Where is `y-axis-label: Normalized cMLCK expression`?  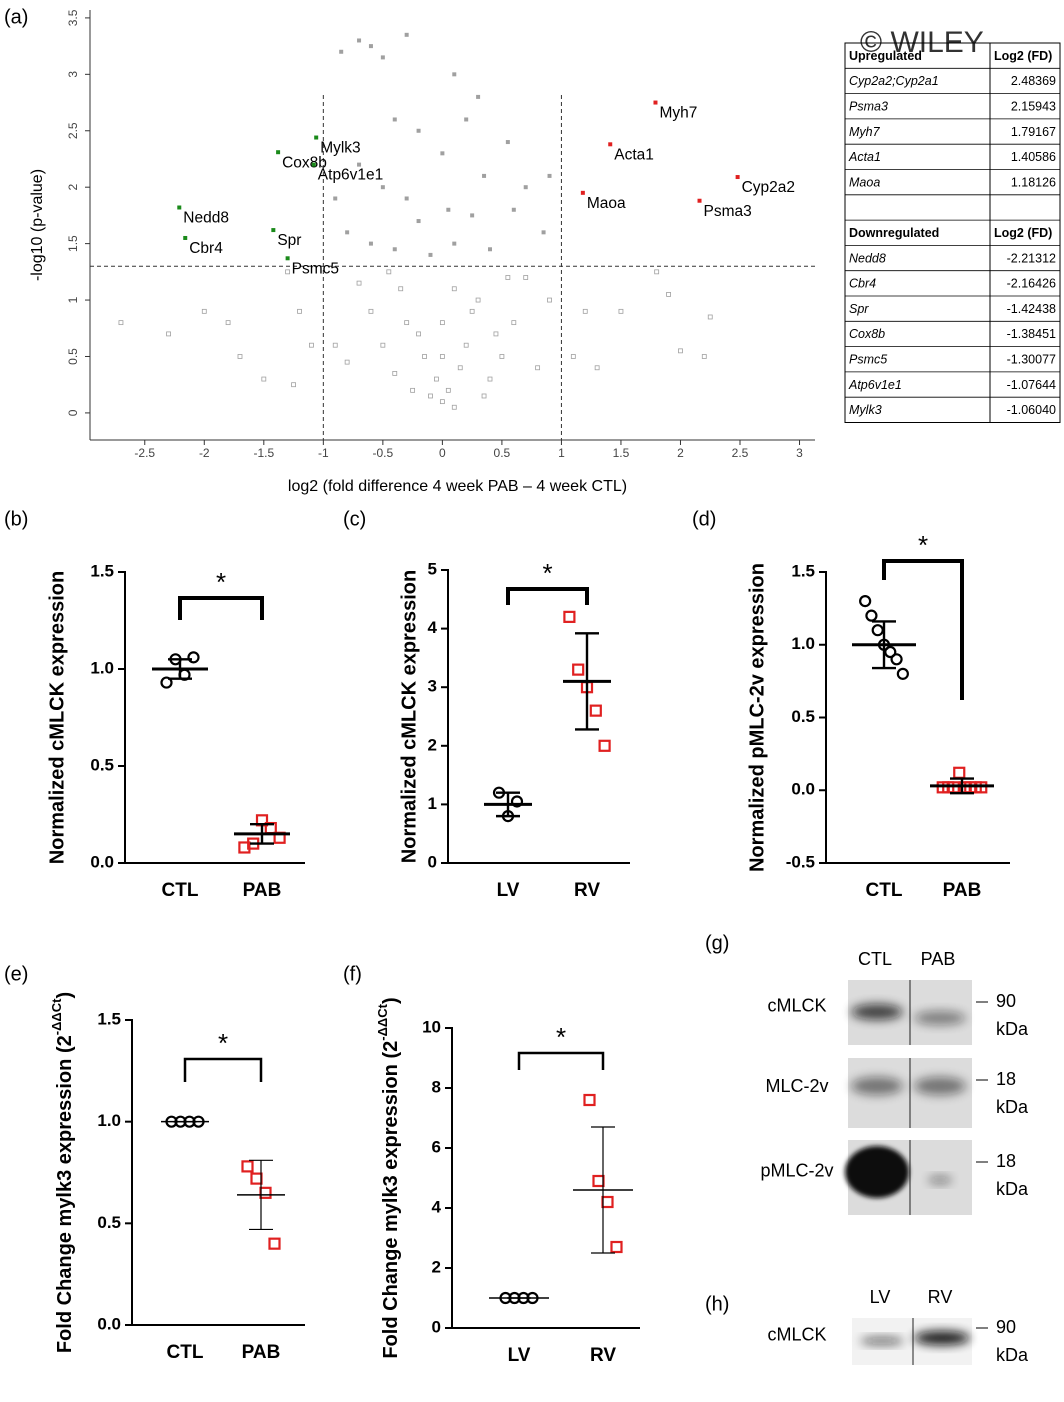 y-axis-label: Normalized cMLCK expression is located at coordinates (409, 716).